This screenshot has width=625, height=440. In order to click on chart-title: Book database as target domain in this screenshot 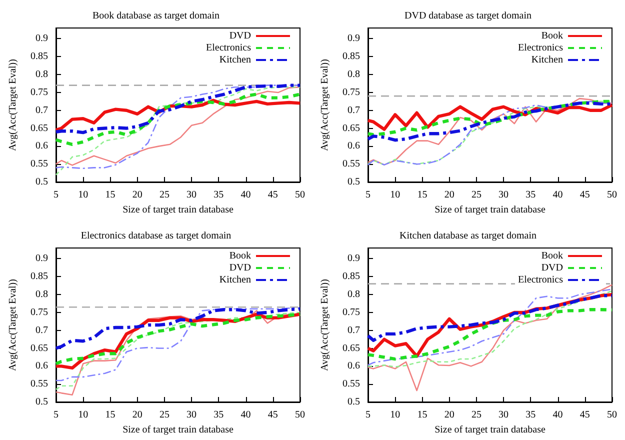, I will do `click(156, 16)`.